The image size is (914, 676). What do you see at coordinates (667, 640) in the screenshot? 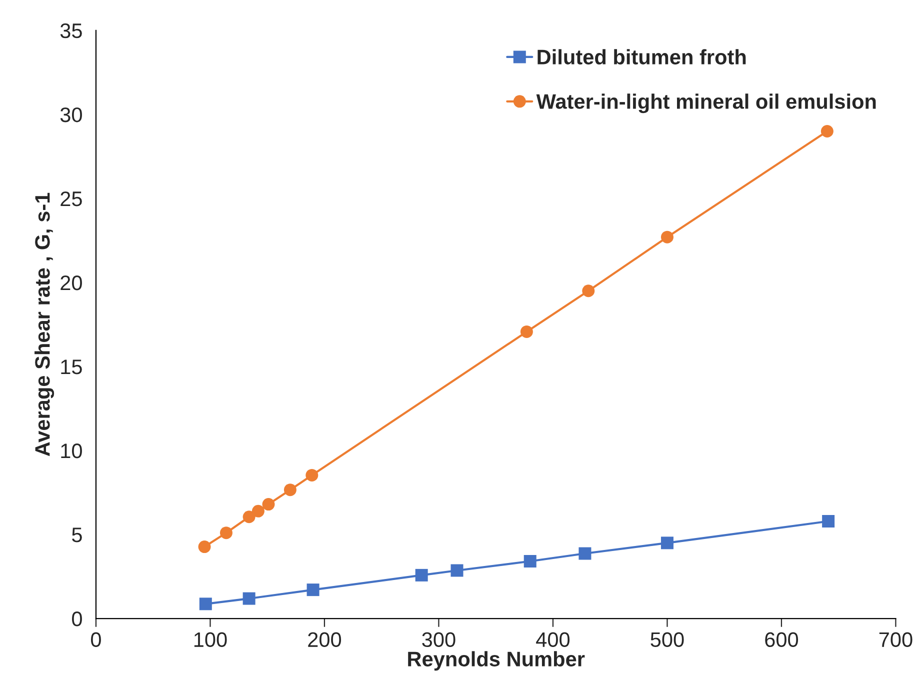
I see `x-tick-label: 500` at bounding box center [667, 640].